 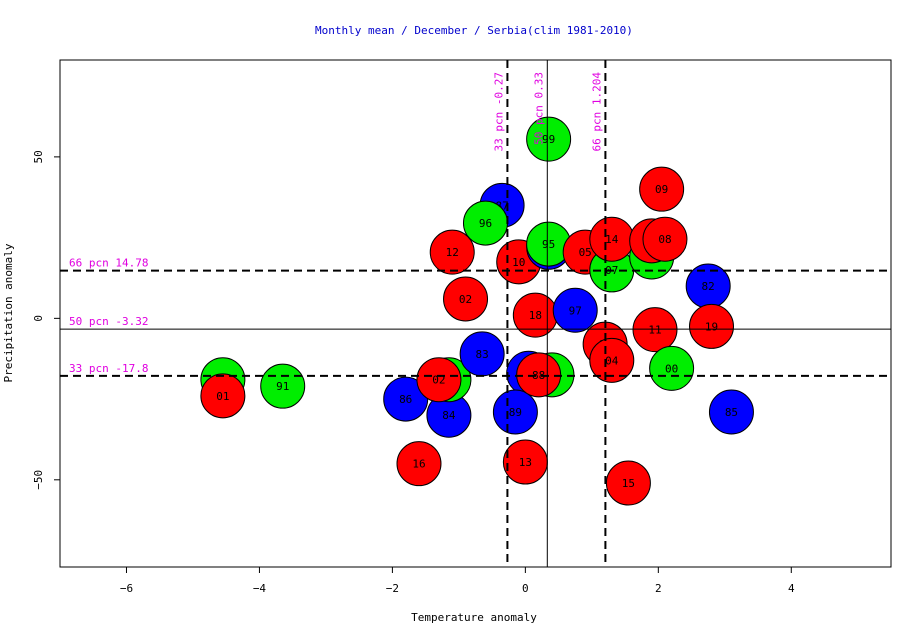 I want to click on x-tick-label: −2, so click(x=392, y=588).